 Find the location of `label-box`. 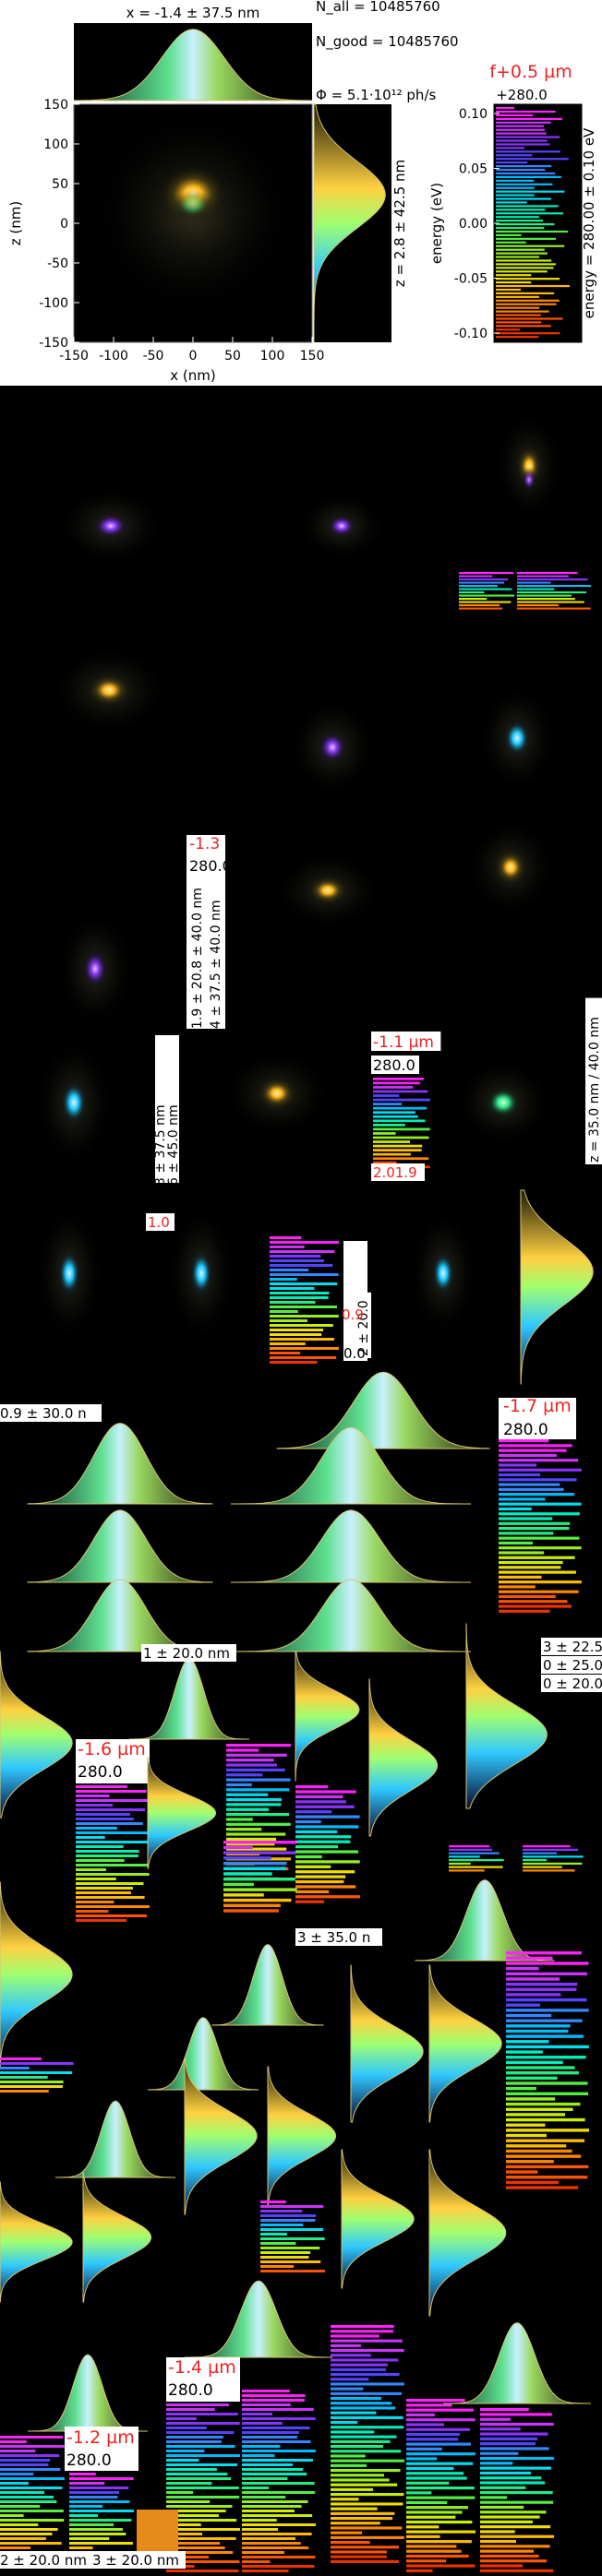

label-box is located at coordinates (203, 2379).